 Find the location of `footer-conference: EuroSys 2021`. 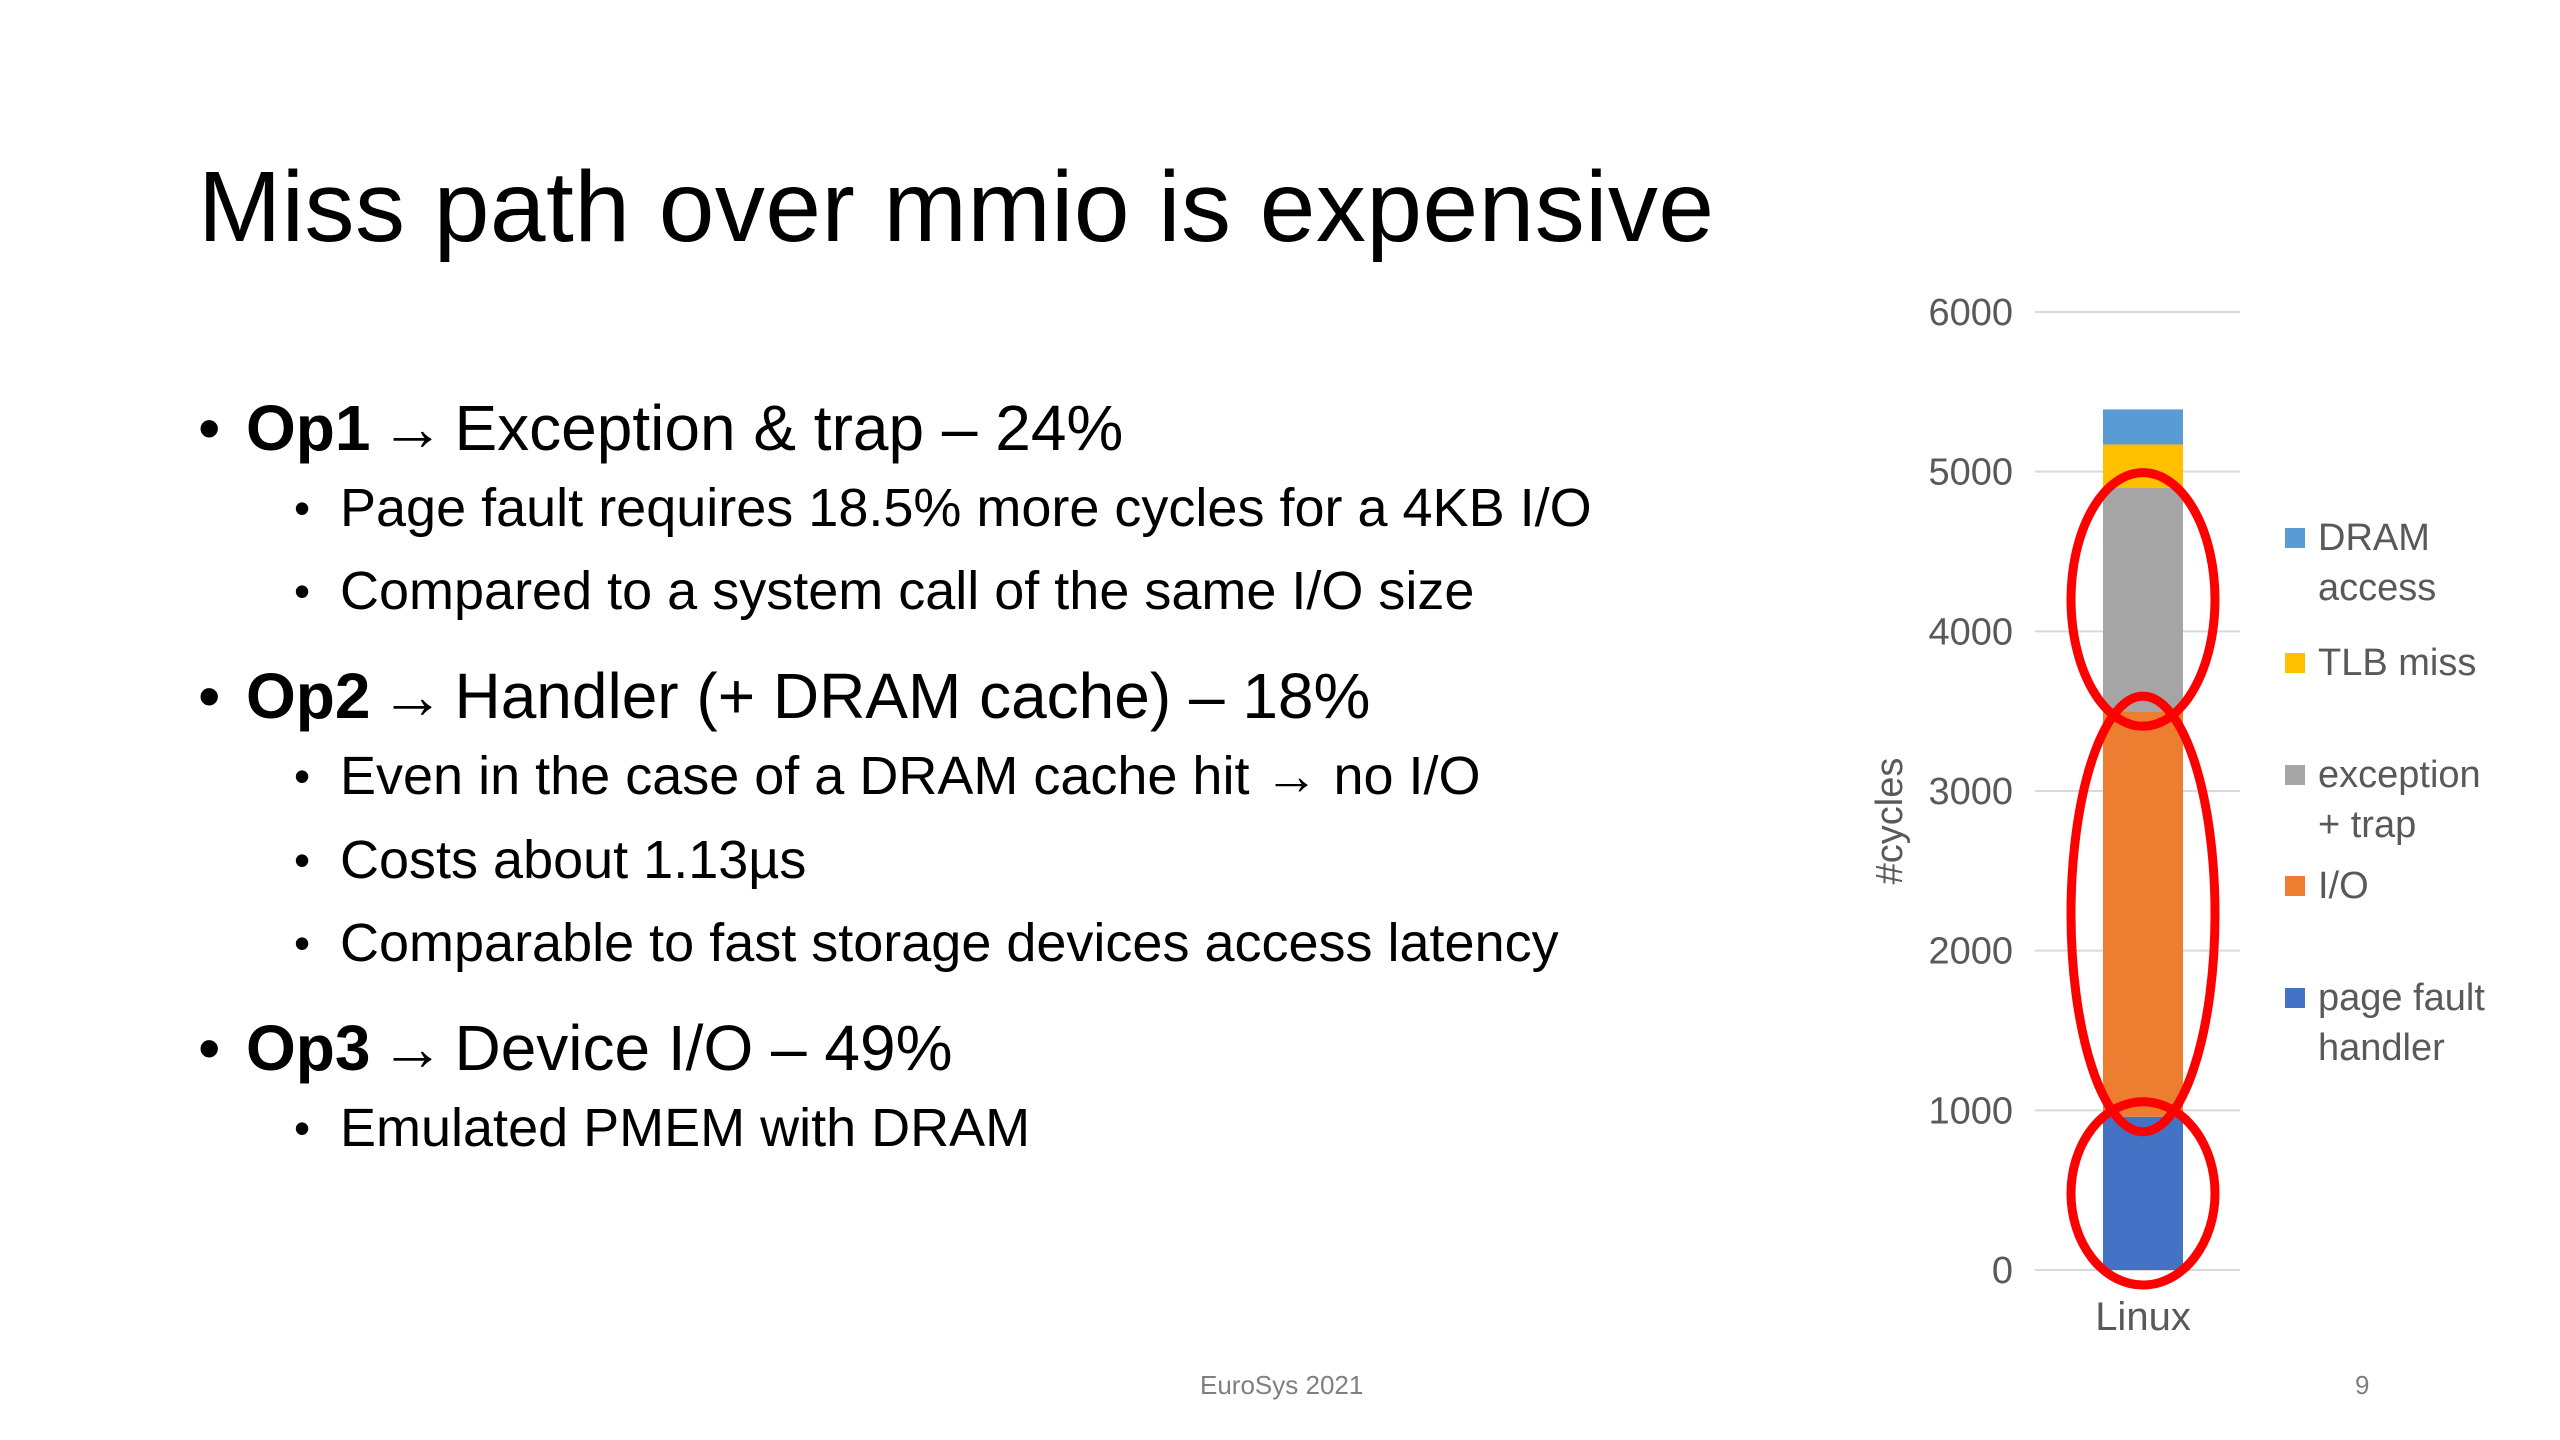

footer-conference: EuroSys 2021 is located at coordinates (1282, 1385).